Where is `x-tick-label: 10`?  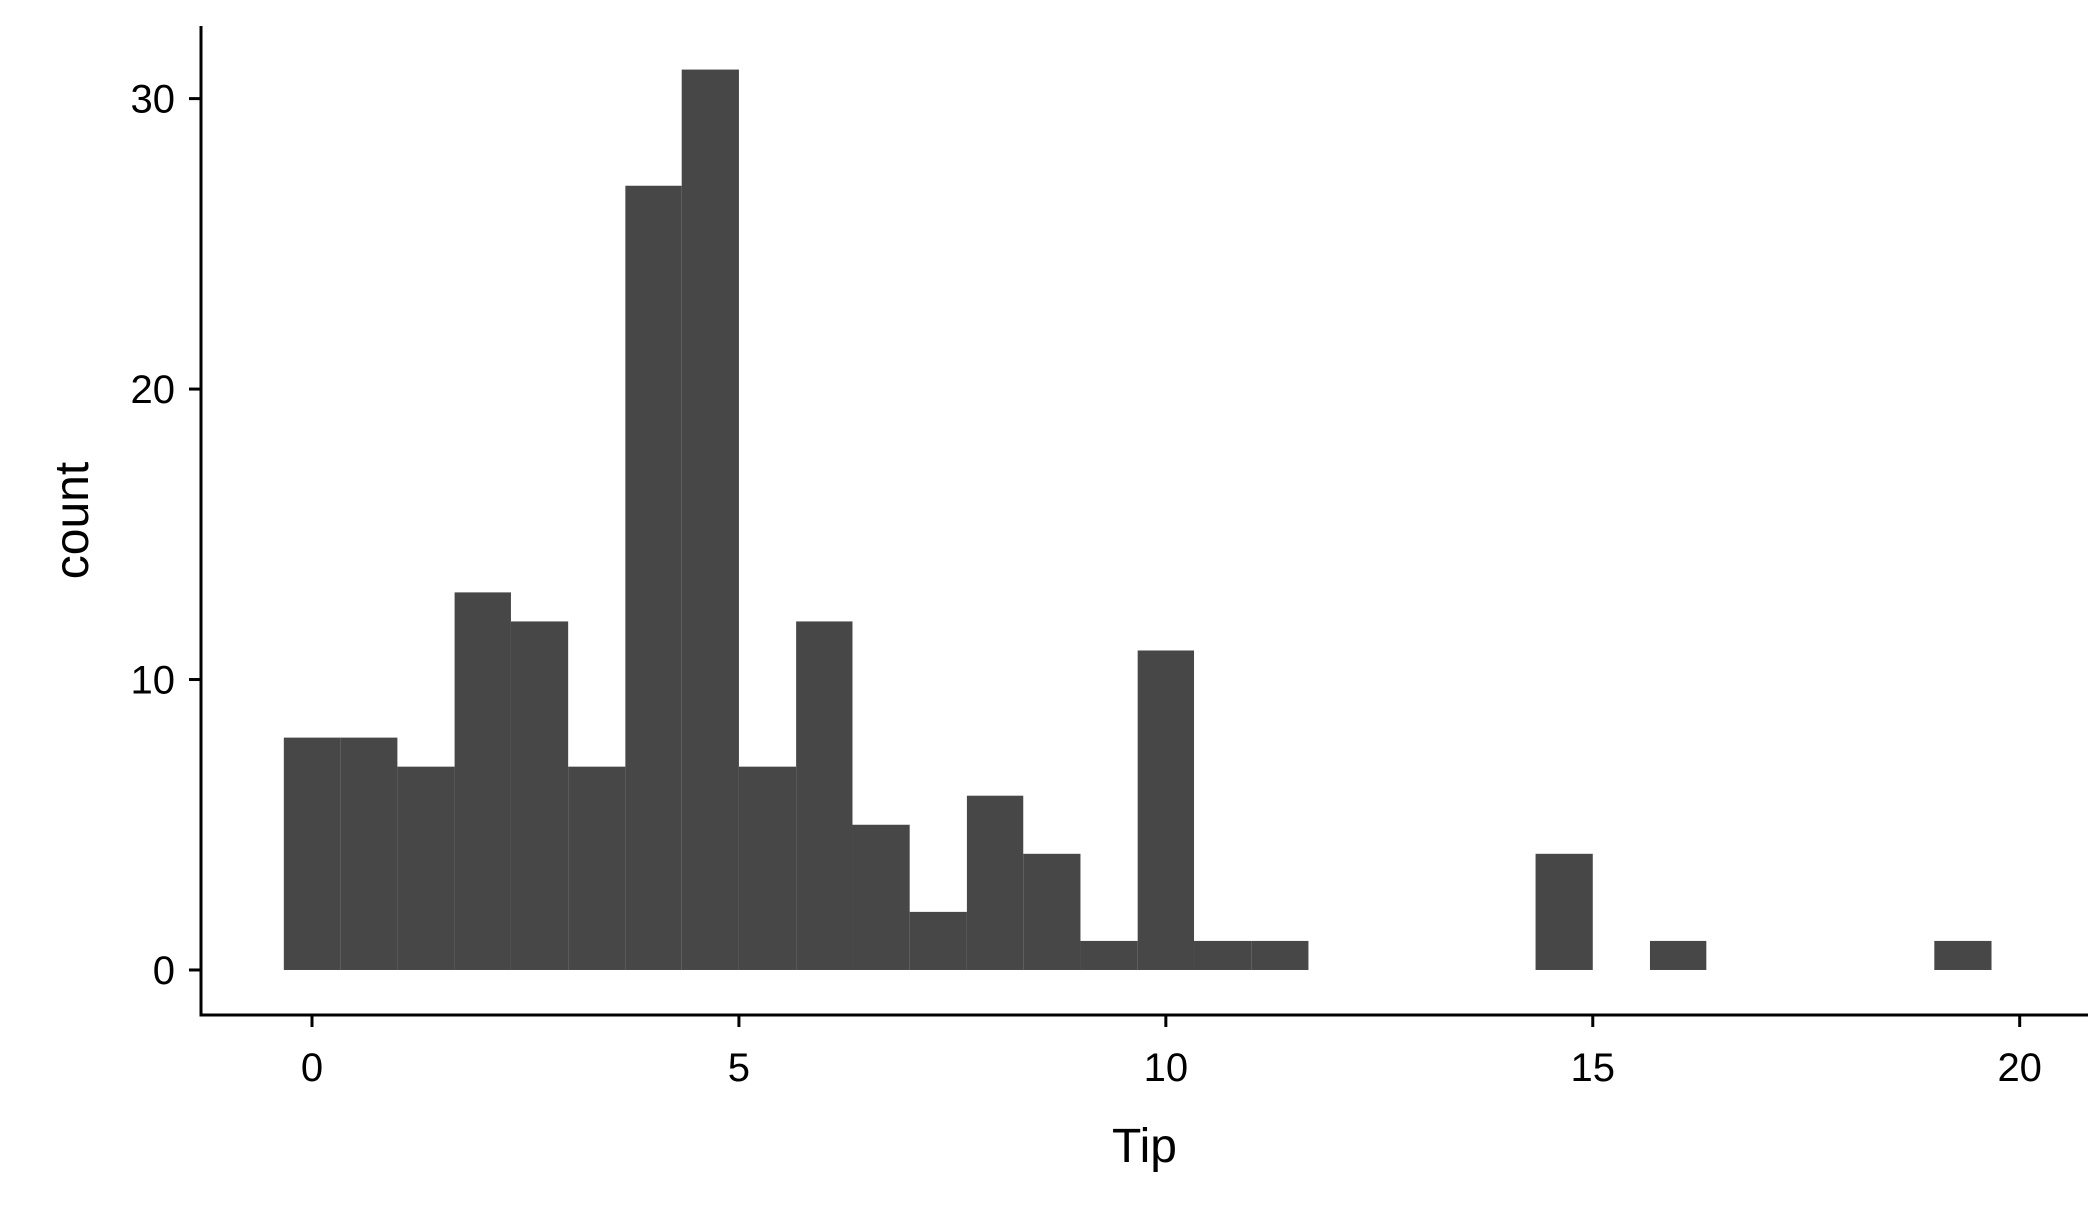 x-tick-label: 10 is located at coordinates (1166, 1068).